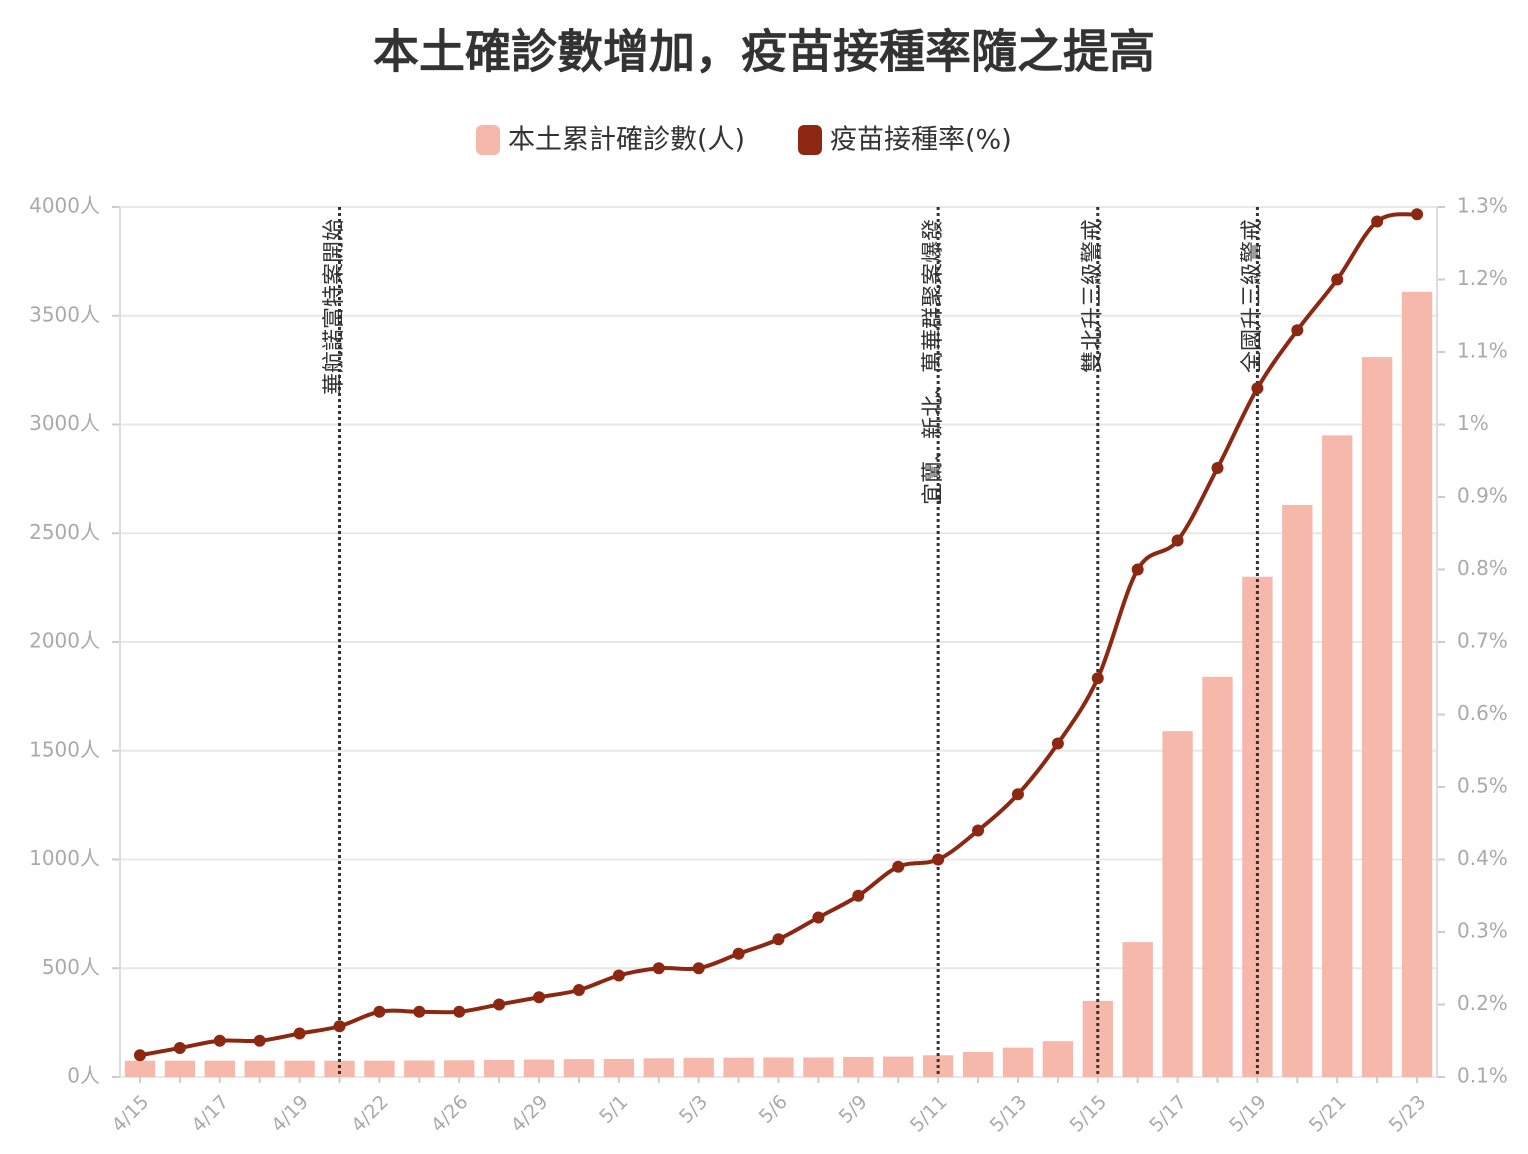 The image size is (1528, 1154). What do you see at coordinates (693, 1109) in the screenshot?
I see `x-tick-label: 5/3` at bounding box center [693, 1109].